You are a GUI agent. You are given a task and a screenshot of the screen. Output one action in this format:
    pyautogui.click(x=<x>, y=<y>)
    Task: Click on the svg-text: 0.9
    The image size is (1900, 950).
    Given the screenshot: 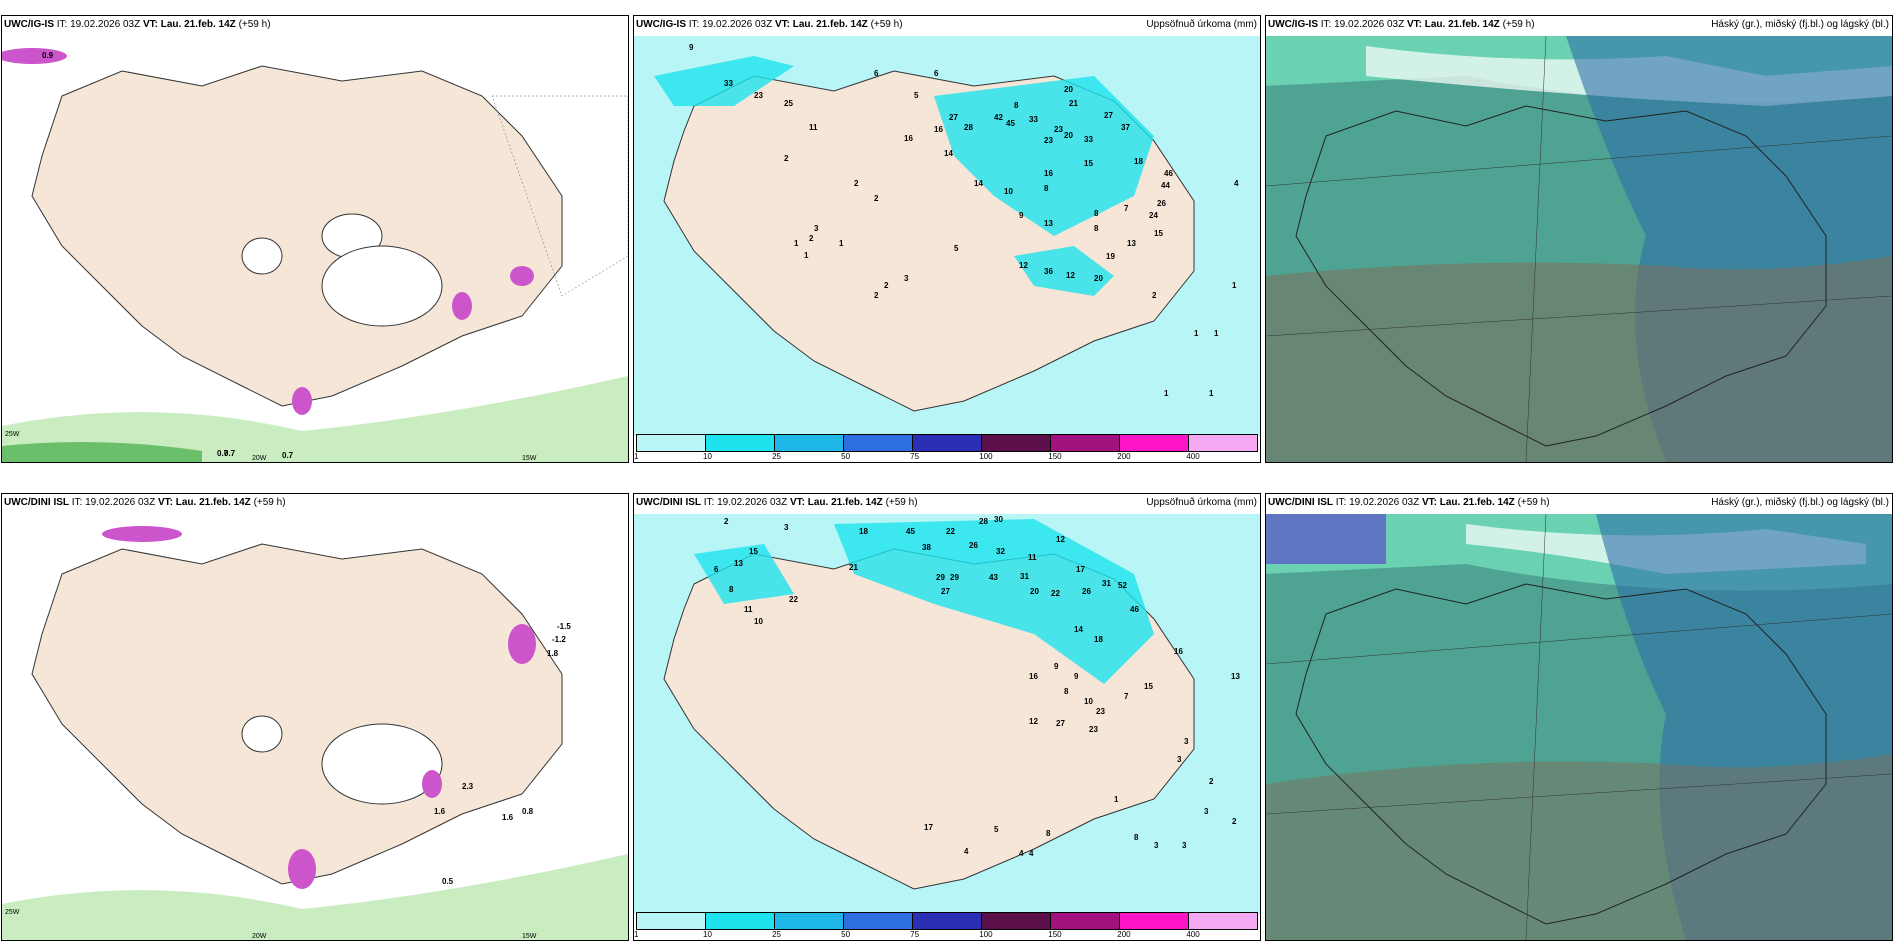 What is the action you would take?
    pyautogui.click(x=48, y=55)
    